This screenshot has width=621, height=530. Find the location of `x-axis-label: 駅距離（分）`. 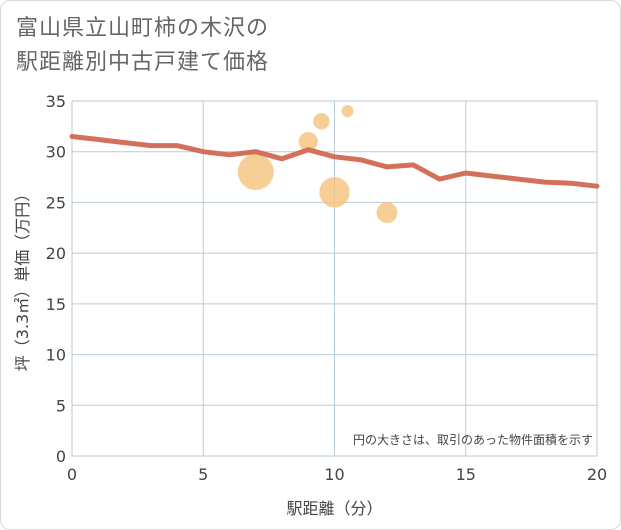

x-axis-label: 駅距離（分） is located at coordinates (334, 508).